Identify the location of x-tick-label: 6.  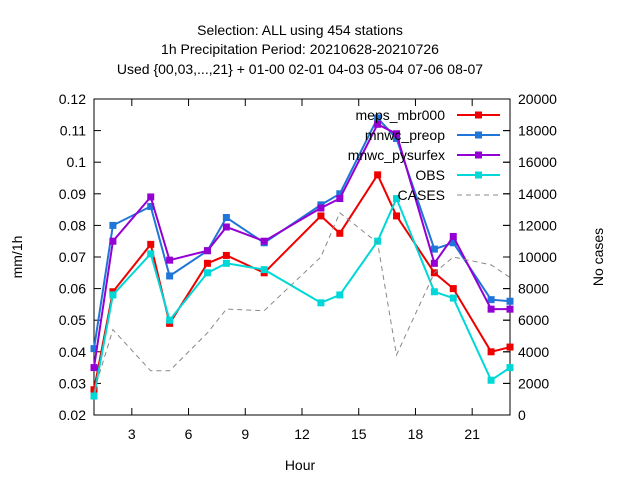
(189, 434).